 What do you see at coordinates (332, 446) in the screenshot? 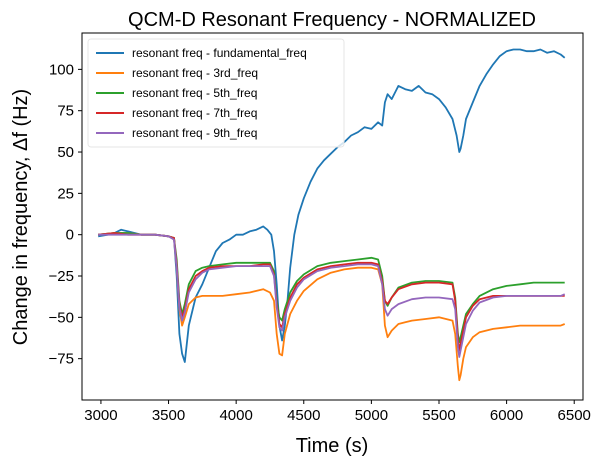
I see `x-axis-label: Time (s)` at bounding box center [332, 446].